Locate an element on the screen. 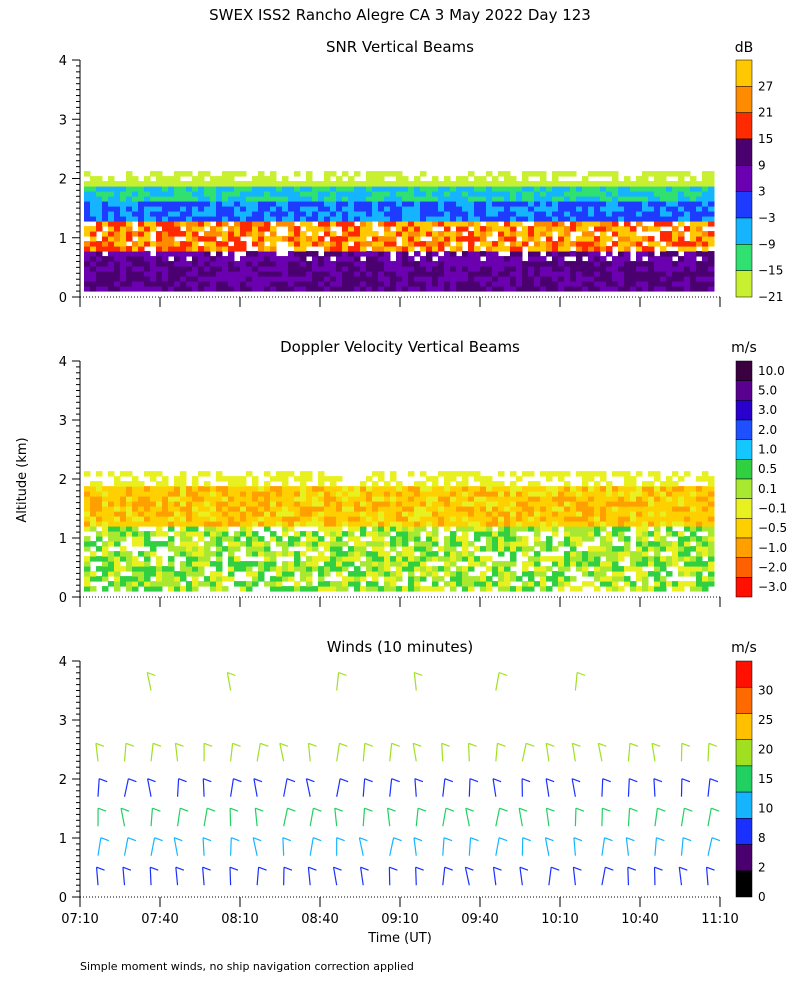  colorbar-label: 25 is located at coordinates (765, 720).